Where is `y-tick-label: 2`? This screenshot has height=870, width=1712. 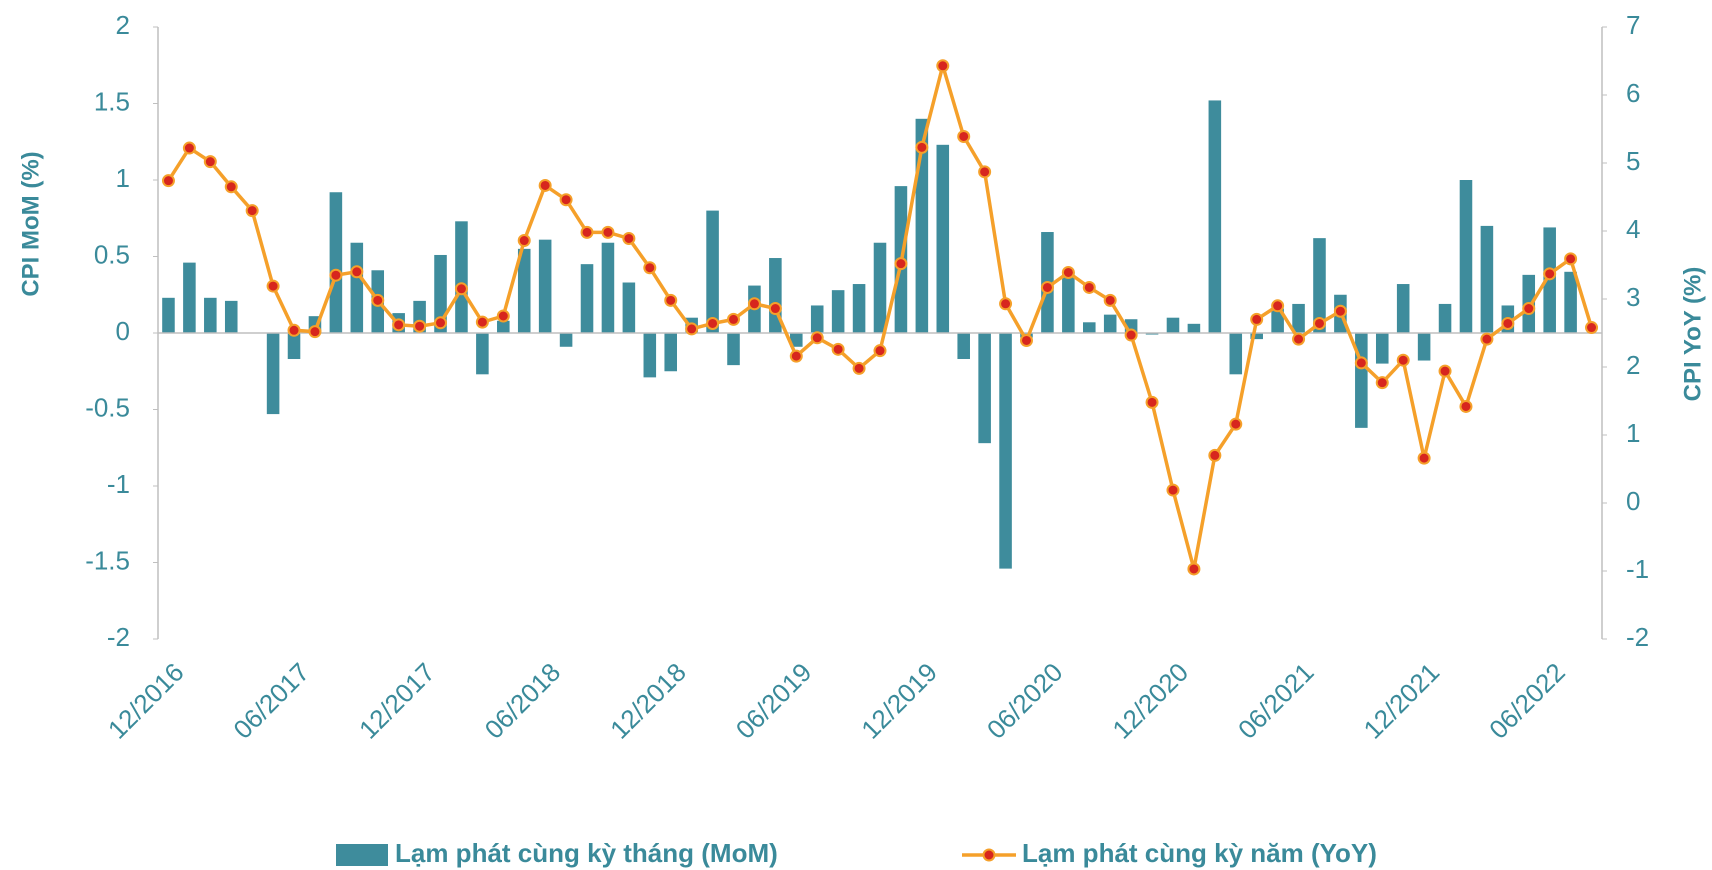 y-tick-label: 2 is located at coordinates (123, 25).